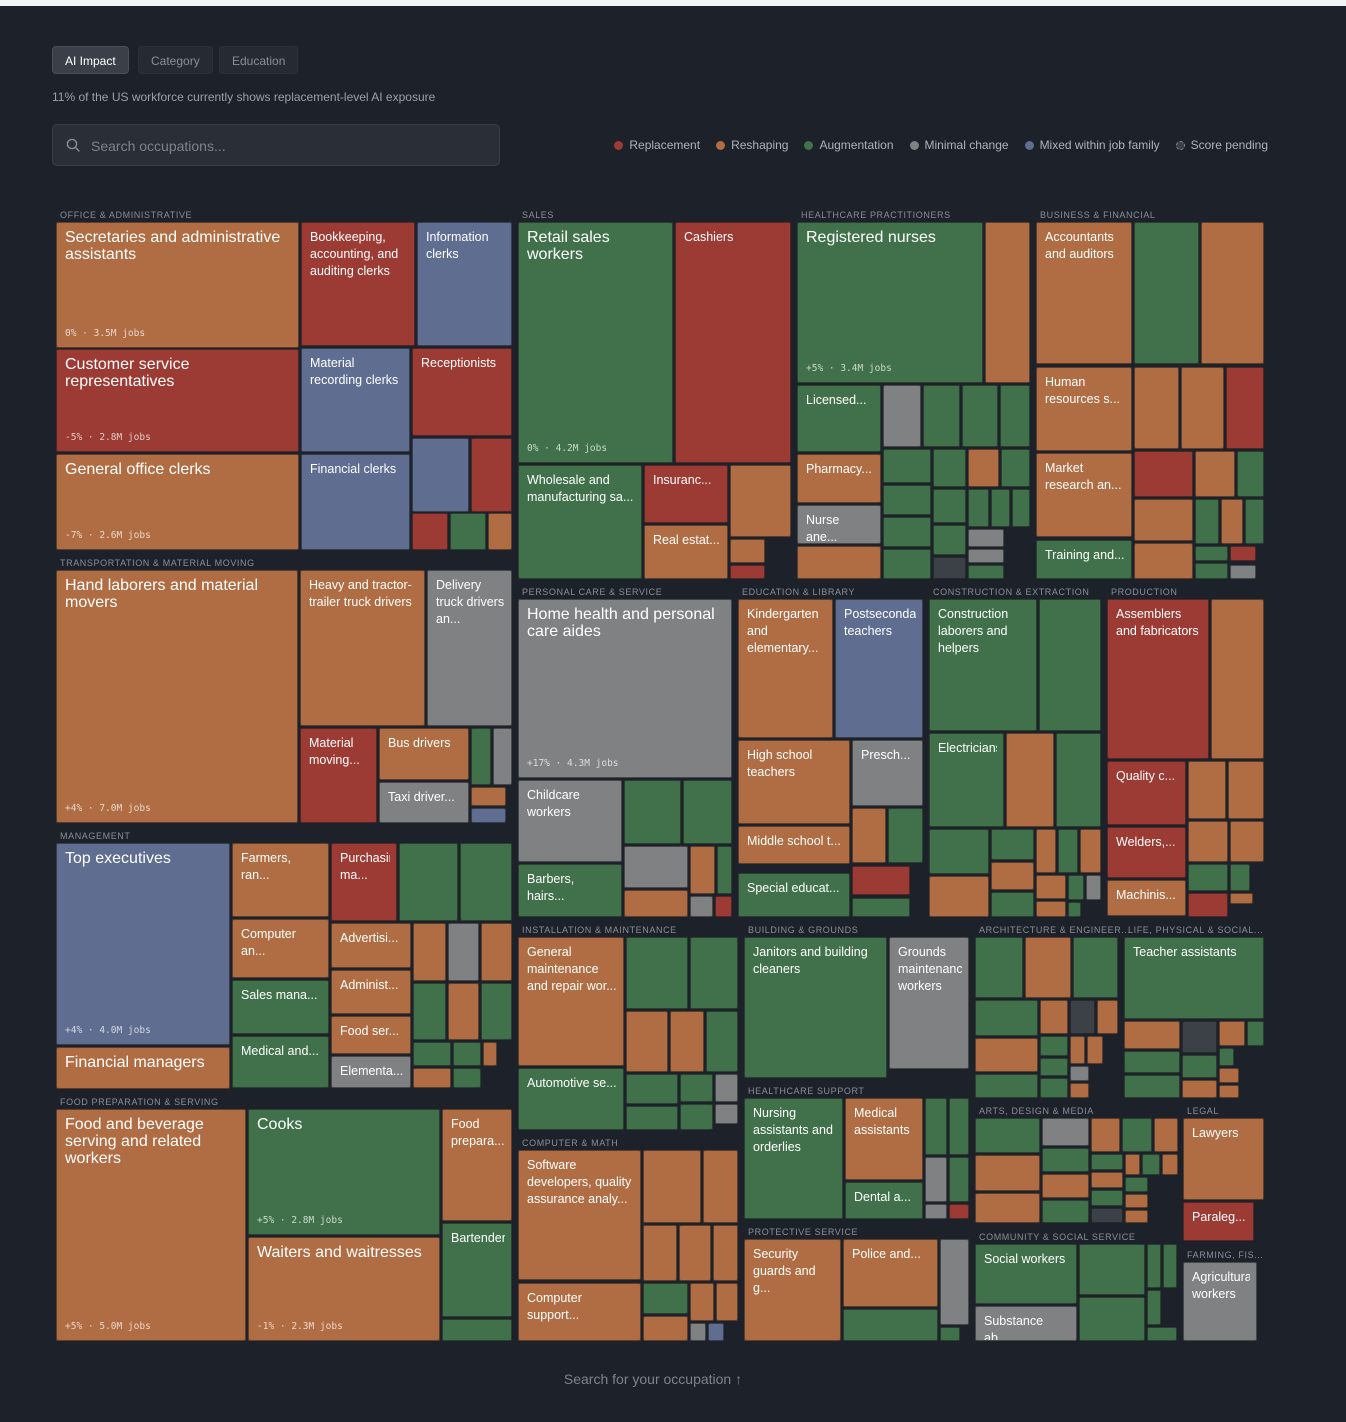  Describe the element at coordinates (177, 502) in the screenshot. I see `treemap-cell: General office clerks -7% · 2.6M jobs` at that location.